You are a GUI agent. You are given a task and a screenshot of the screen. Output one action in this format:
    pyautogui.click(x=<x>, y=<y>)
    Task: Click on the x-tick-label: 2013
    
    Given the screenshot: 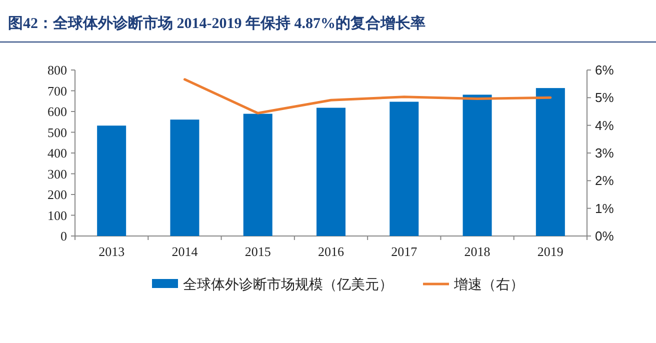 What is the action you would take?
    pyautogui.click(x=111, y=251)
    